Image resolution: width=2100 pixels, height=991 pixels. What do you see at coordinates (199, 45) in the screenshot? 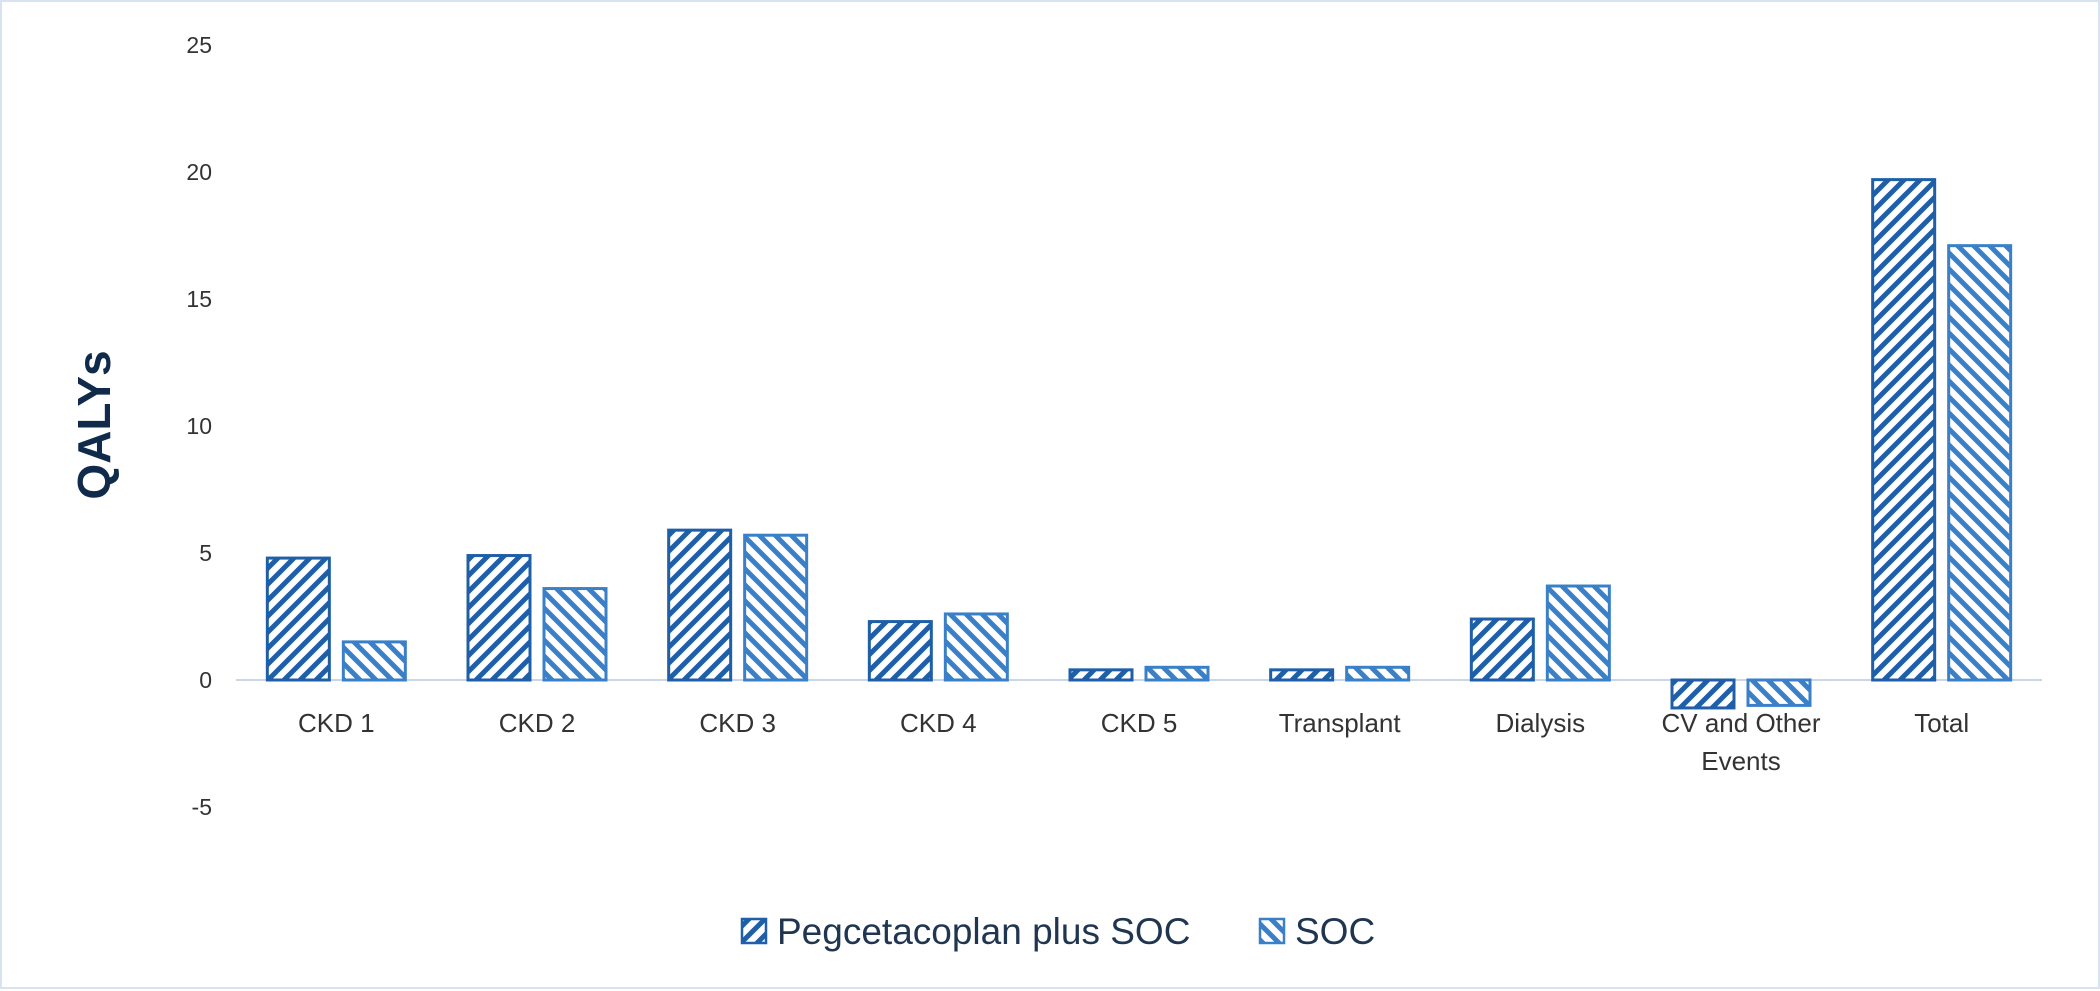
I see `y-tick-label: 25` at bounding box center [199, 45].